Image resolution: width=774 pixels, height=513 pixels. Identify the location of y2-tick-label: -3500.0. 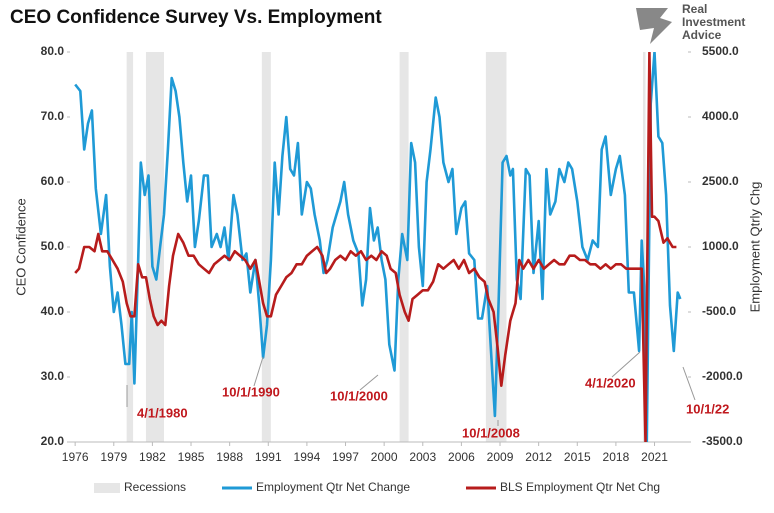
(722, 441).